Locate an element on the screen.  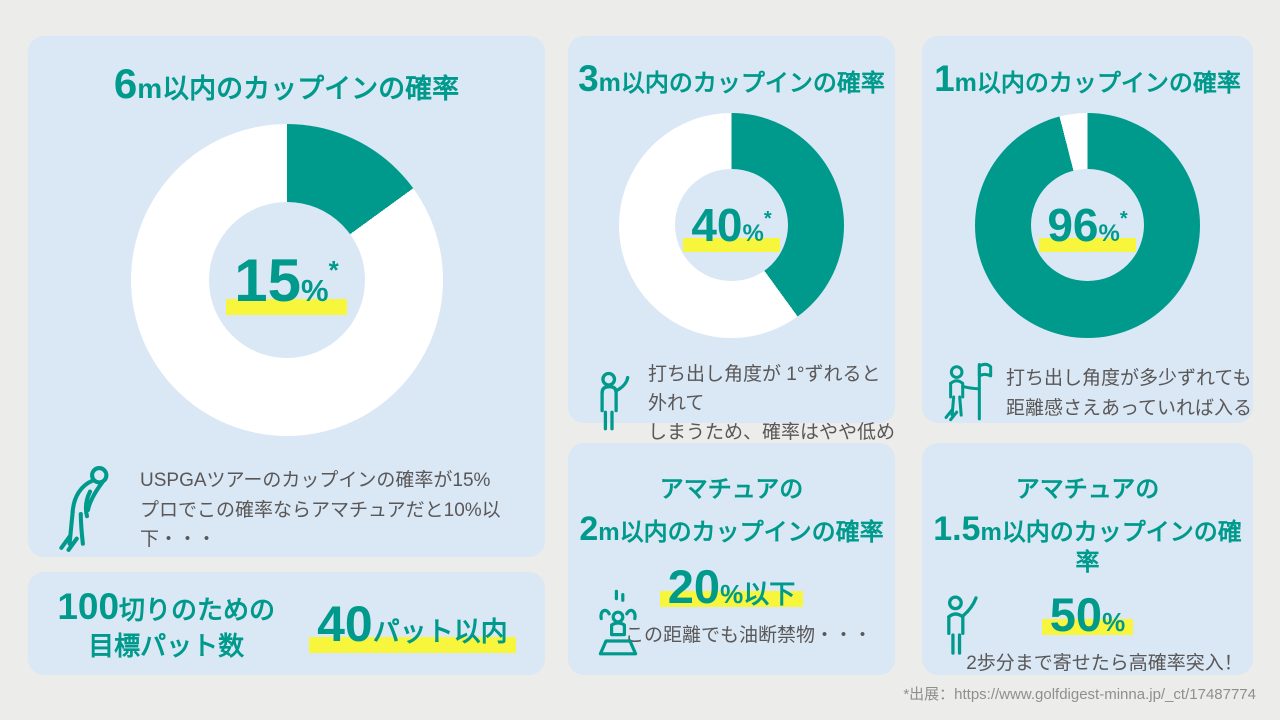
card-1m-note: 打ち出し角度が多少ずれても 距離感さえあっていれば入る is located at coordinates (1087, 394).